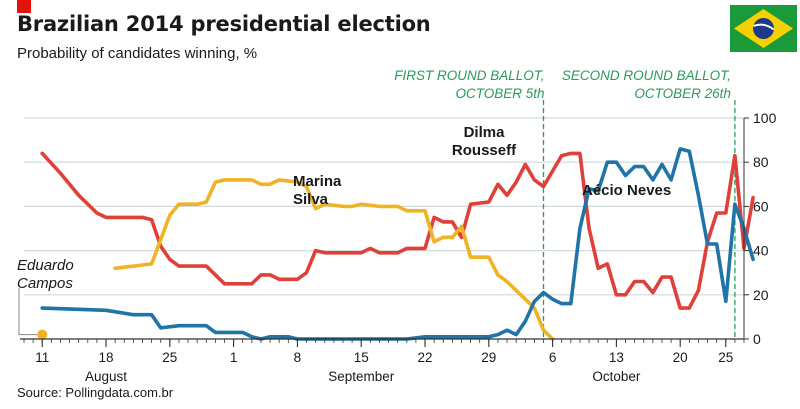 This screenshot has height=409, width=800. What do you see at coordinates (317, 181) in the screenshot?
I see `series-label-marina-1: Marina` at bounding box center [317, 181].